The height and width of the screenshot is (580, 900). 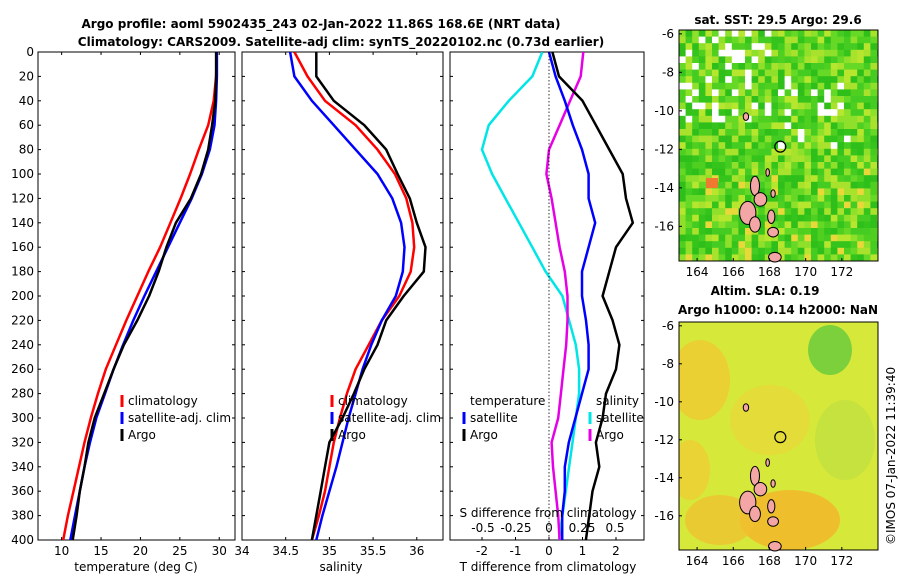 I want to click on lon-tick-label: 170, so click(x=805, y=561).